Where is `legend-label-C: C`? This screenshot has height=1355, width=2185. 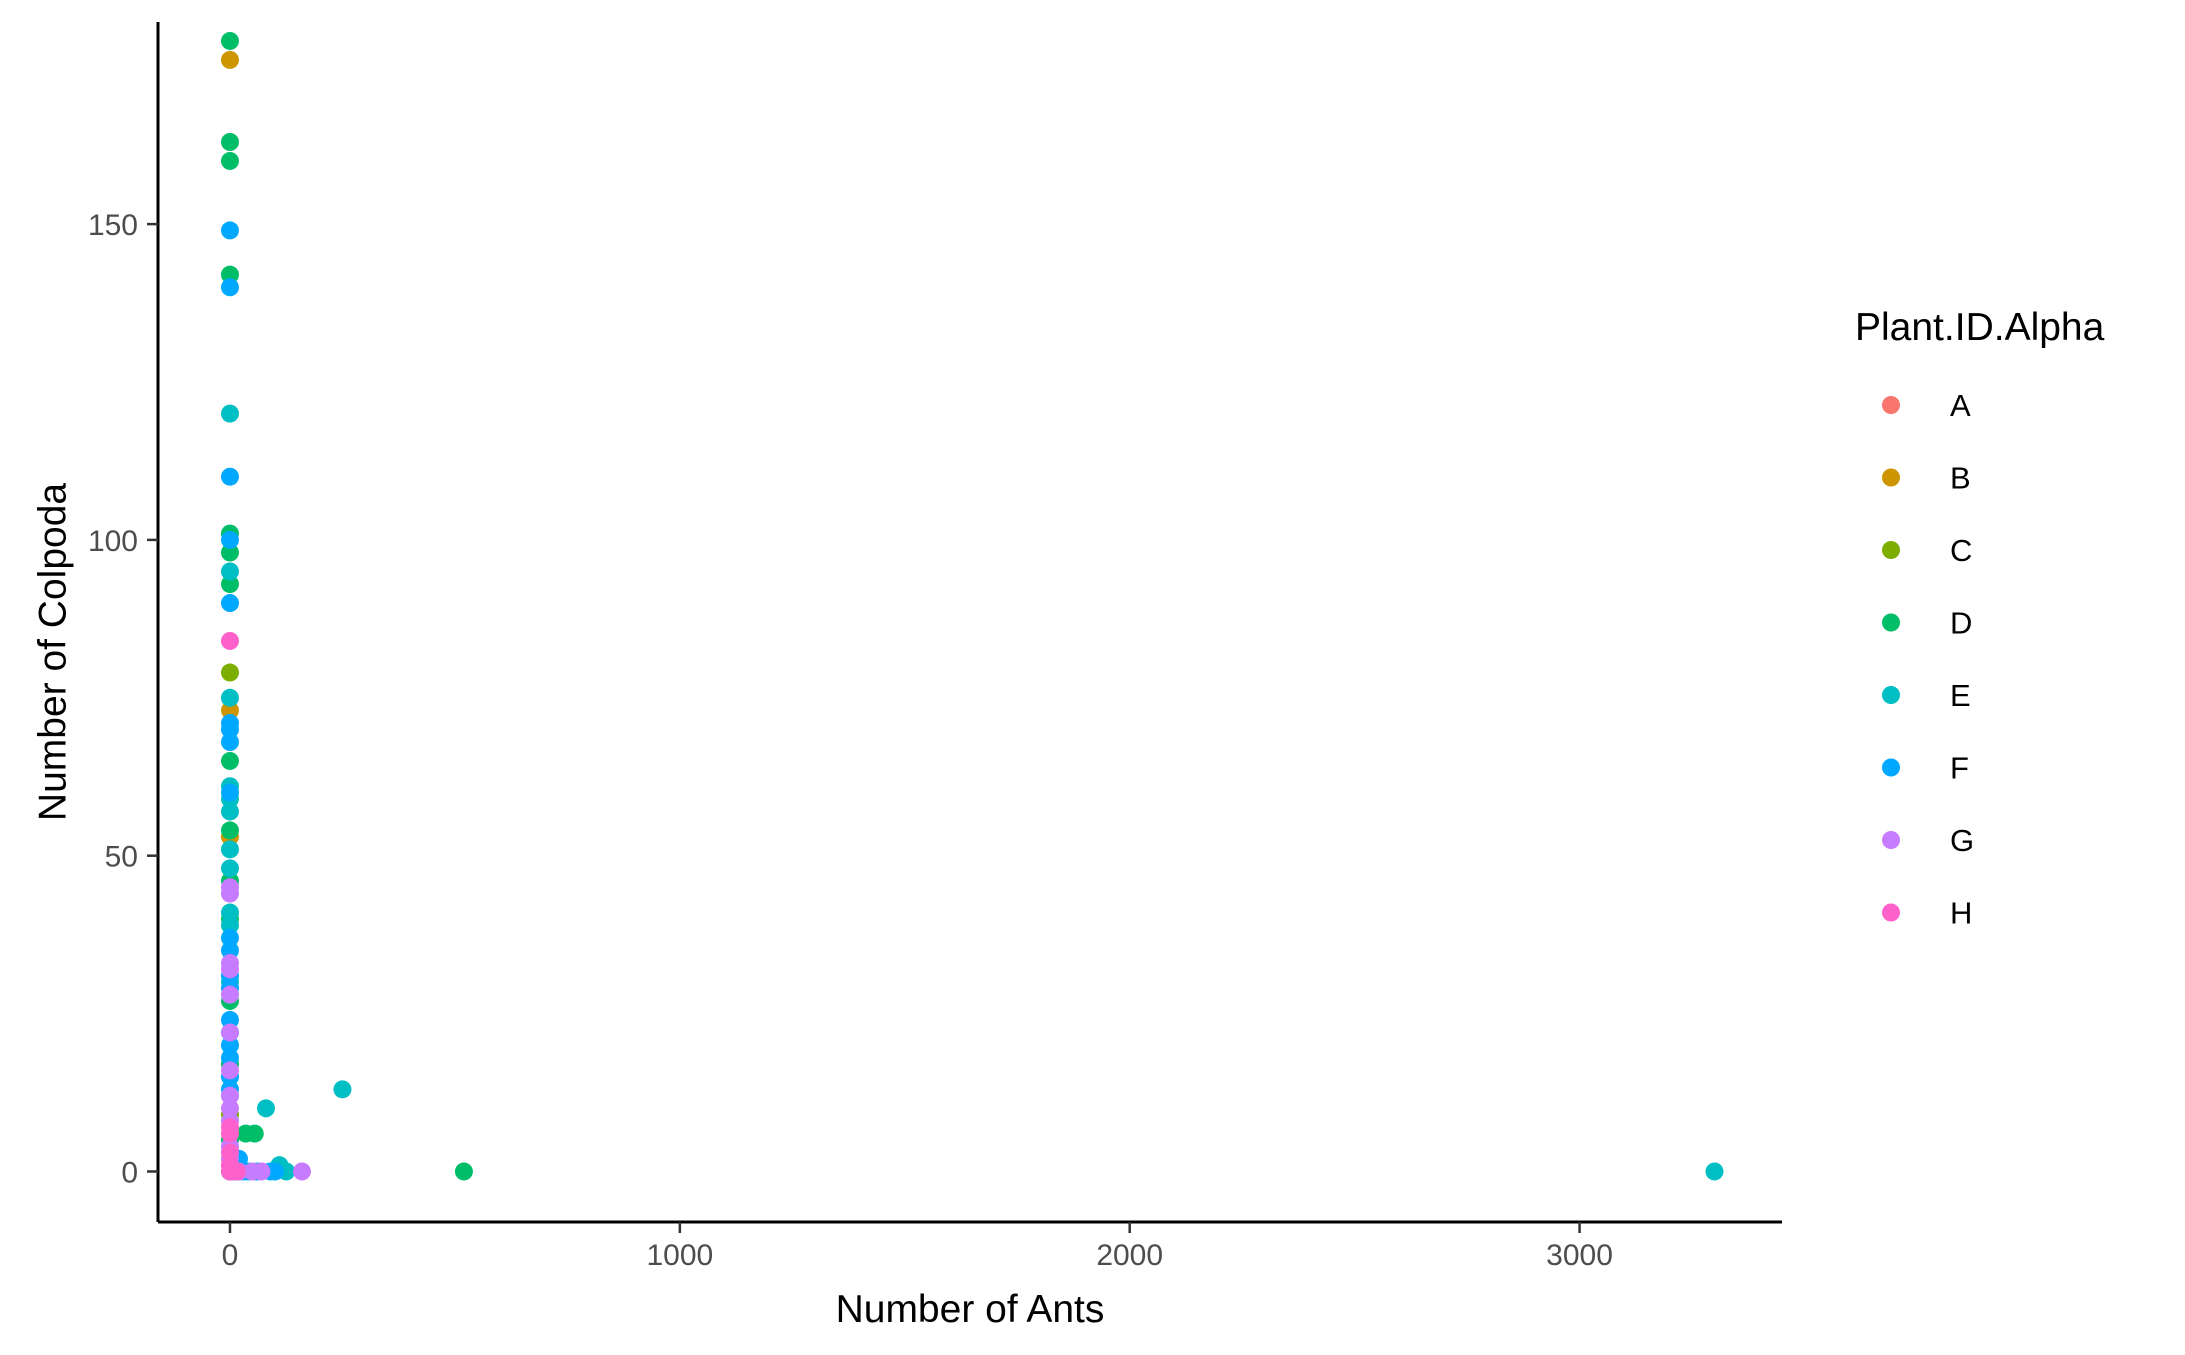 legend-label-C: C is located at coordinates (1961, 550).